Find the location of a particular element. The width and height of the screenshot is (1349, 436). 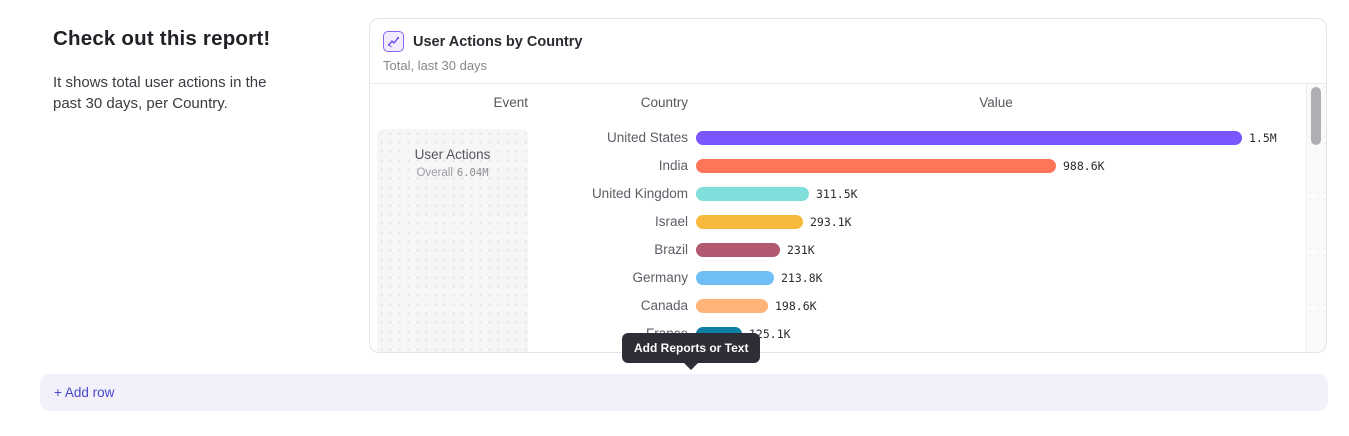

bar-value-label: 213.8K is located at coordinates (802, 278).